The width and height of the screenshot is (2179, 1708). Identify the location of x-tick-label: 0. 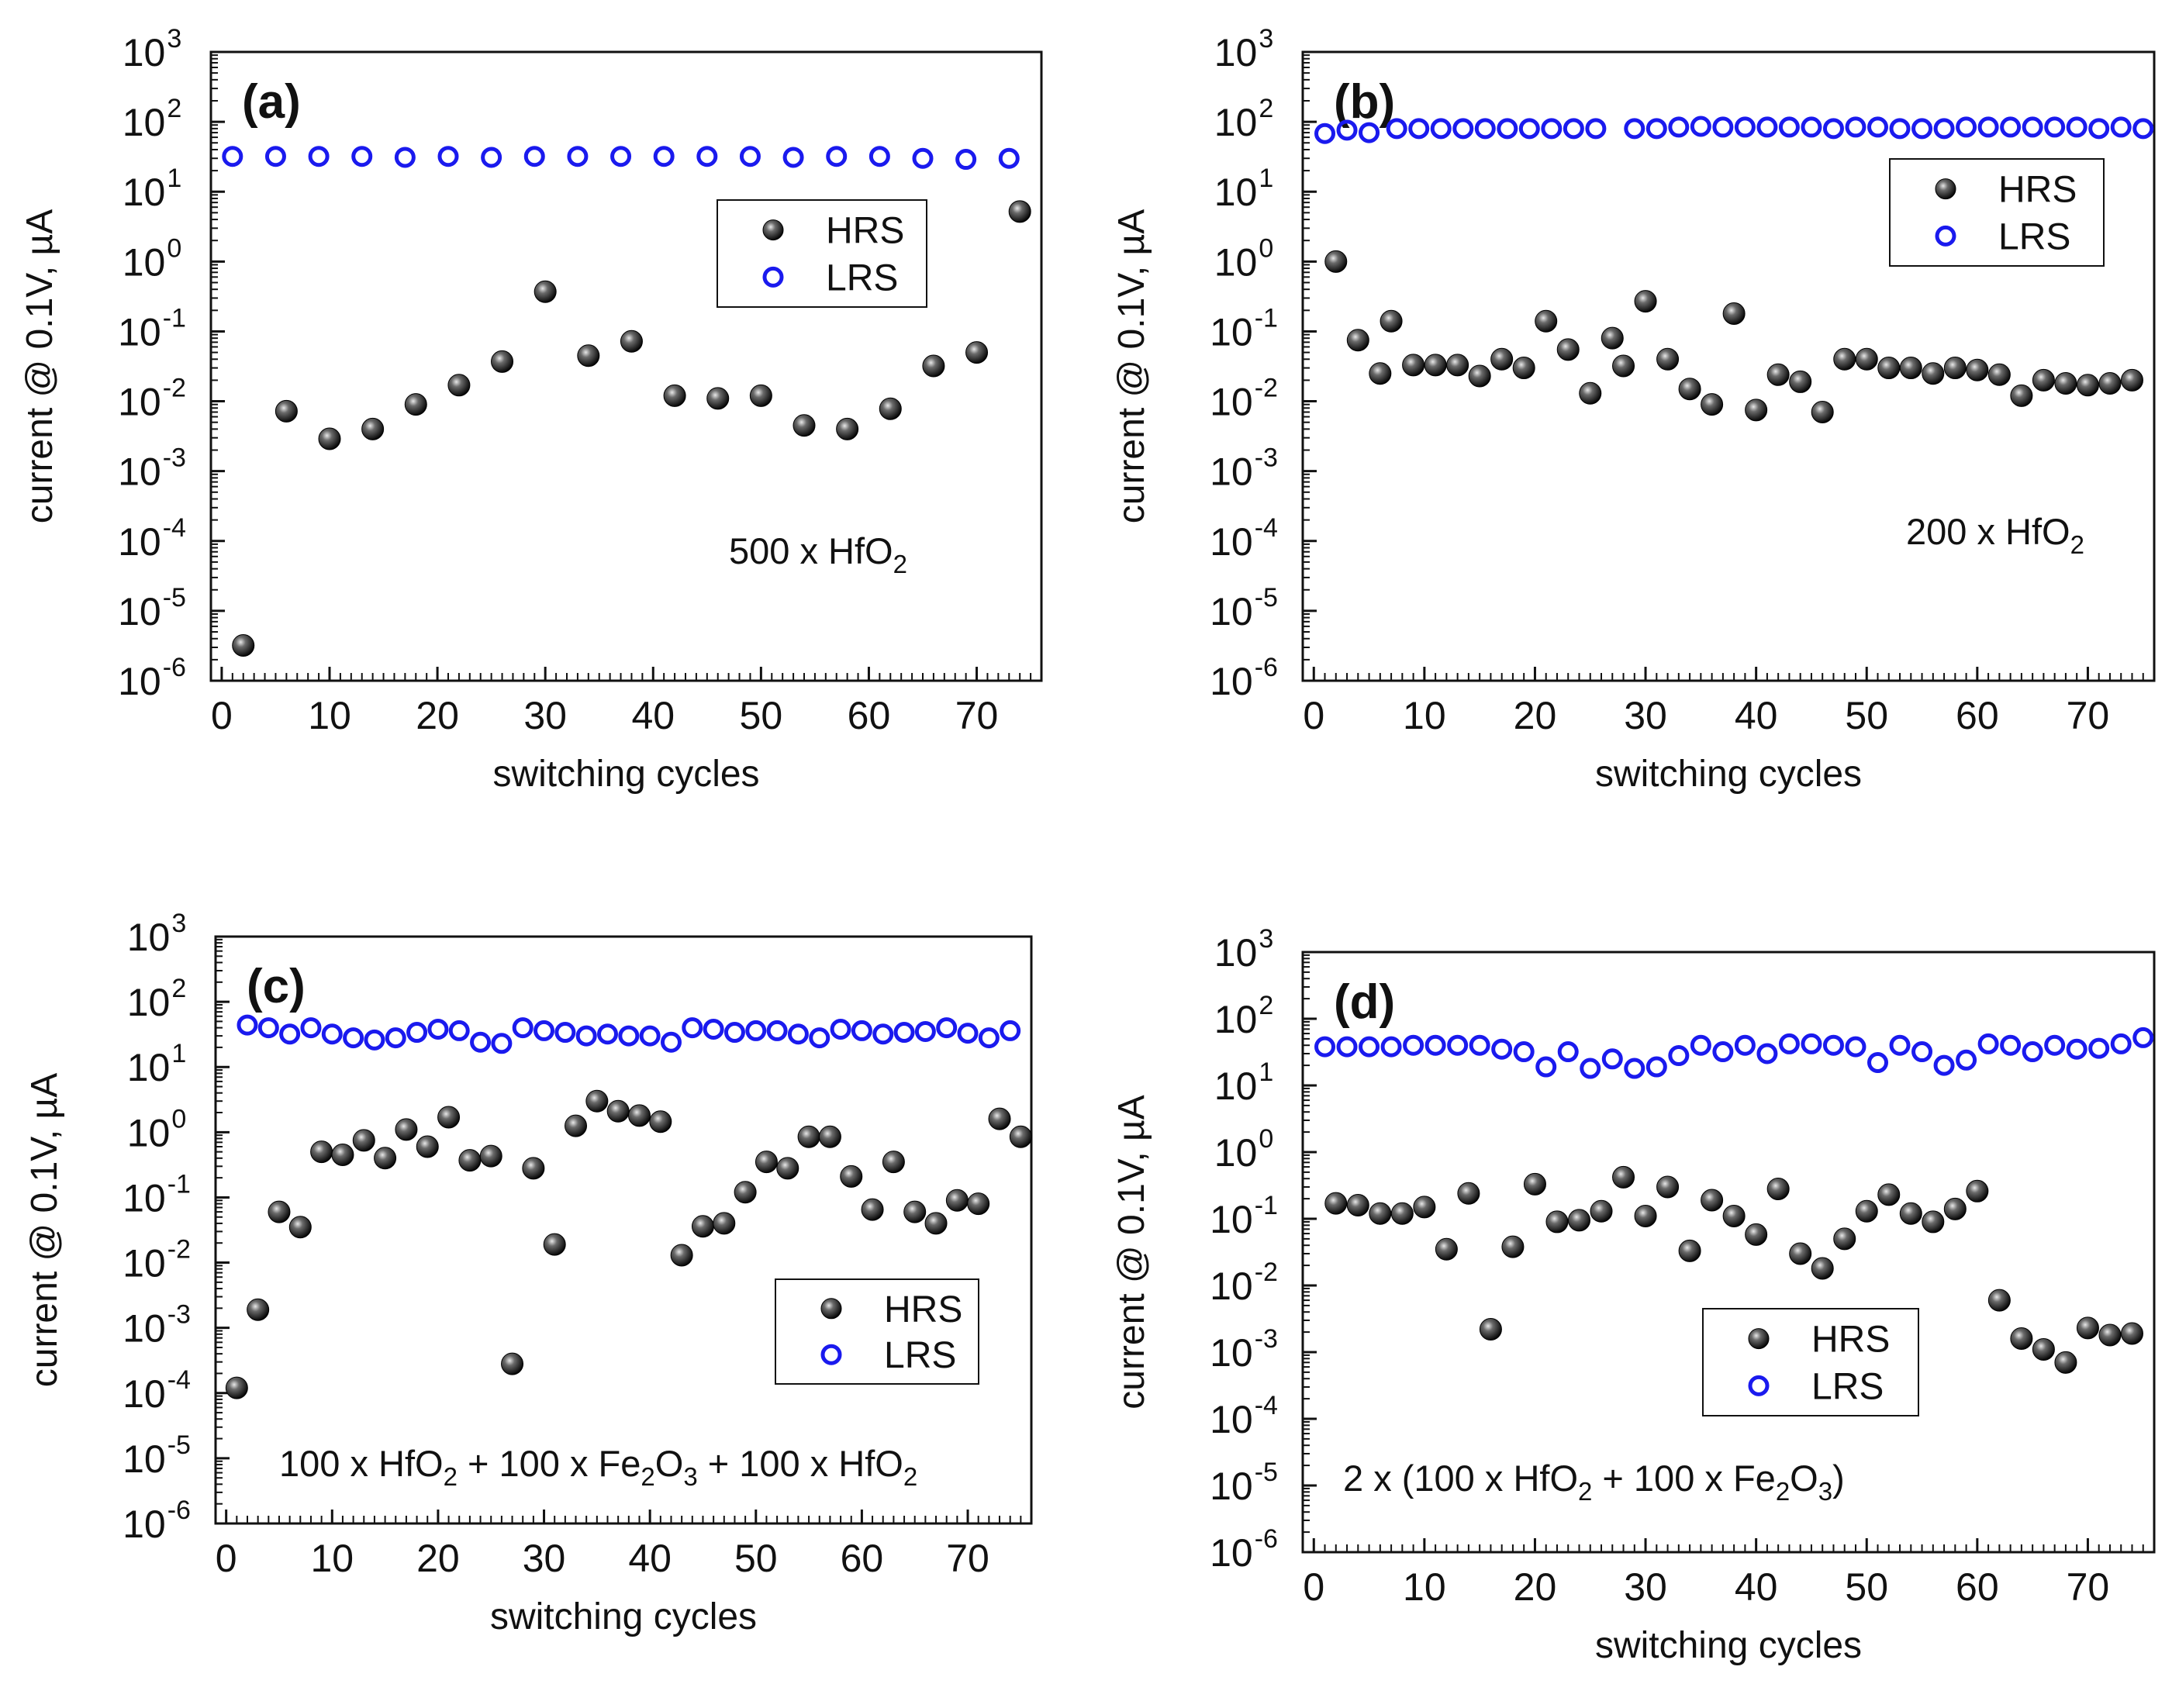
(222, 715).